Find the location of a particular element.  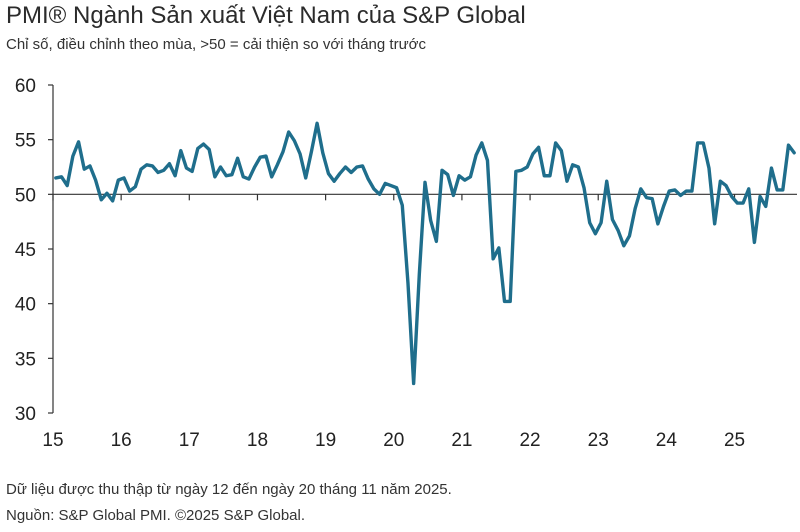

x-tick-label: 23 is located at coordinates (598, 440).